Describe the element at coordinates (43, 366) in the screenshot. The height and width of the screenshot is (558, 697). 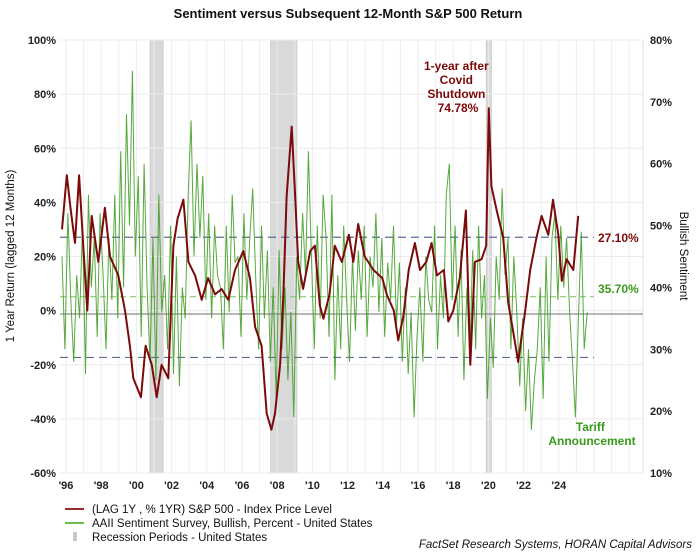
I see `y-tick-label: -20%` at that location.